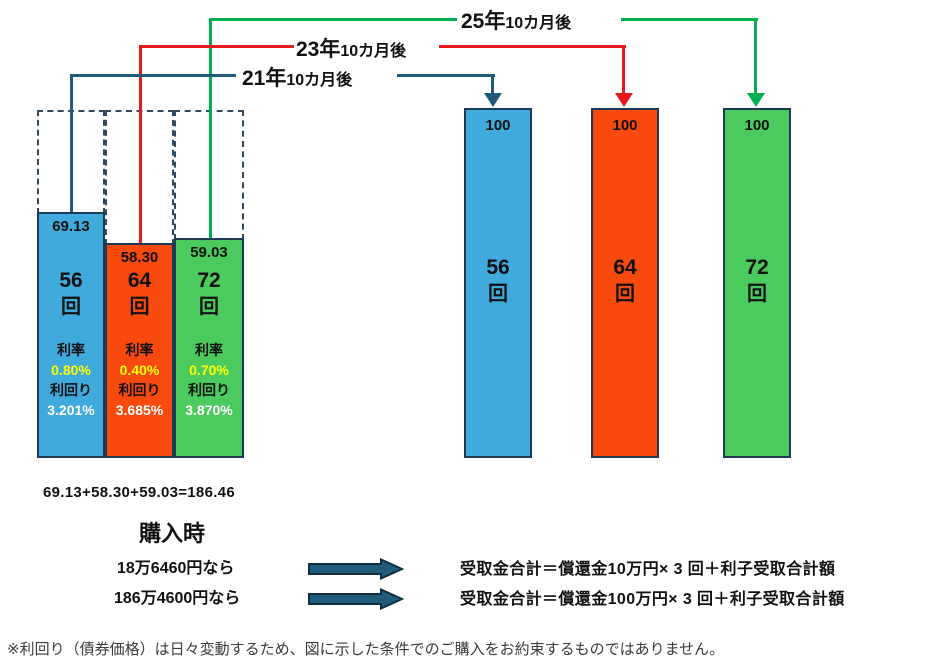 The height and width of the screenshot is (668, 950). I want to click on redemption-count-56: 56 回, so click(498, 281).